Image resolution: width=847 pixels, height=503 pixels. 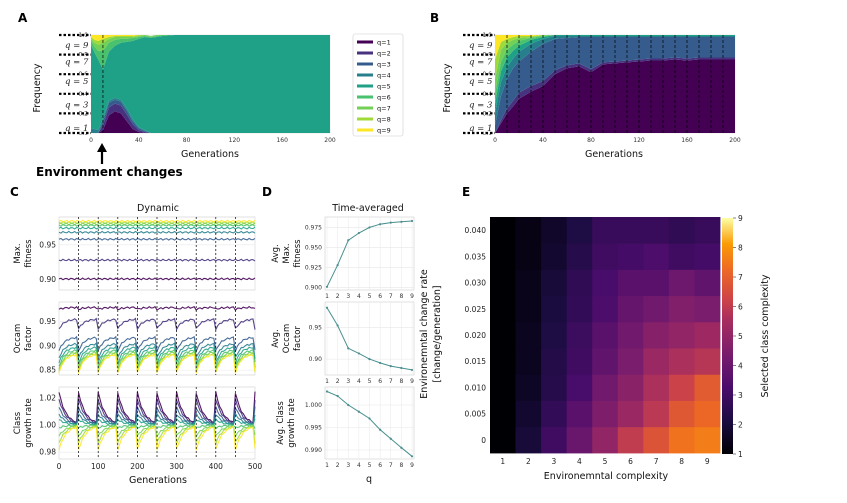 What do you see at coordinates (384, 65) in the screenshot?
I see `legend-label: q=3` at bounding box center [384, 65].